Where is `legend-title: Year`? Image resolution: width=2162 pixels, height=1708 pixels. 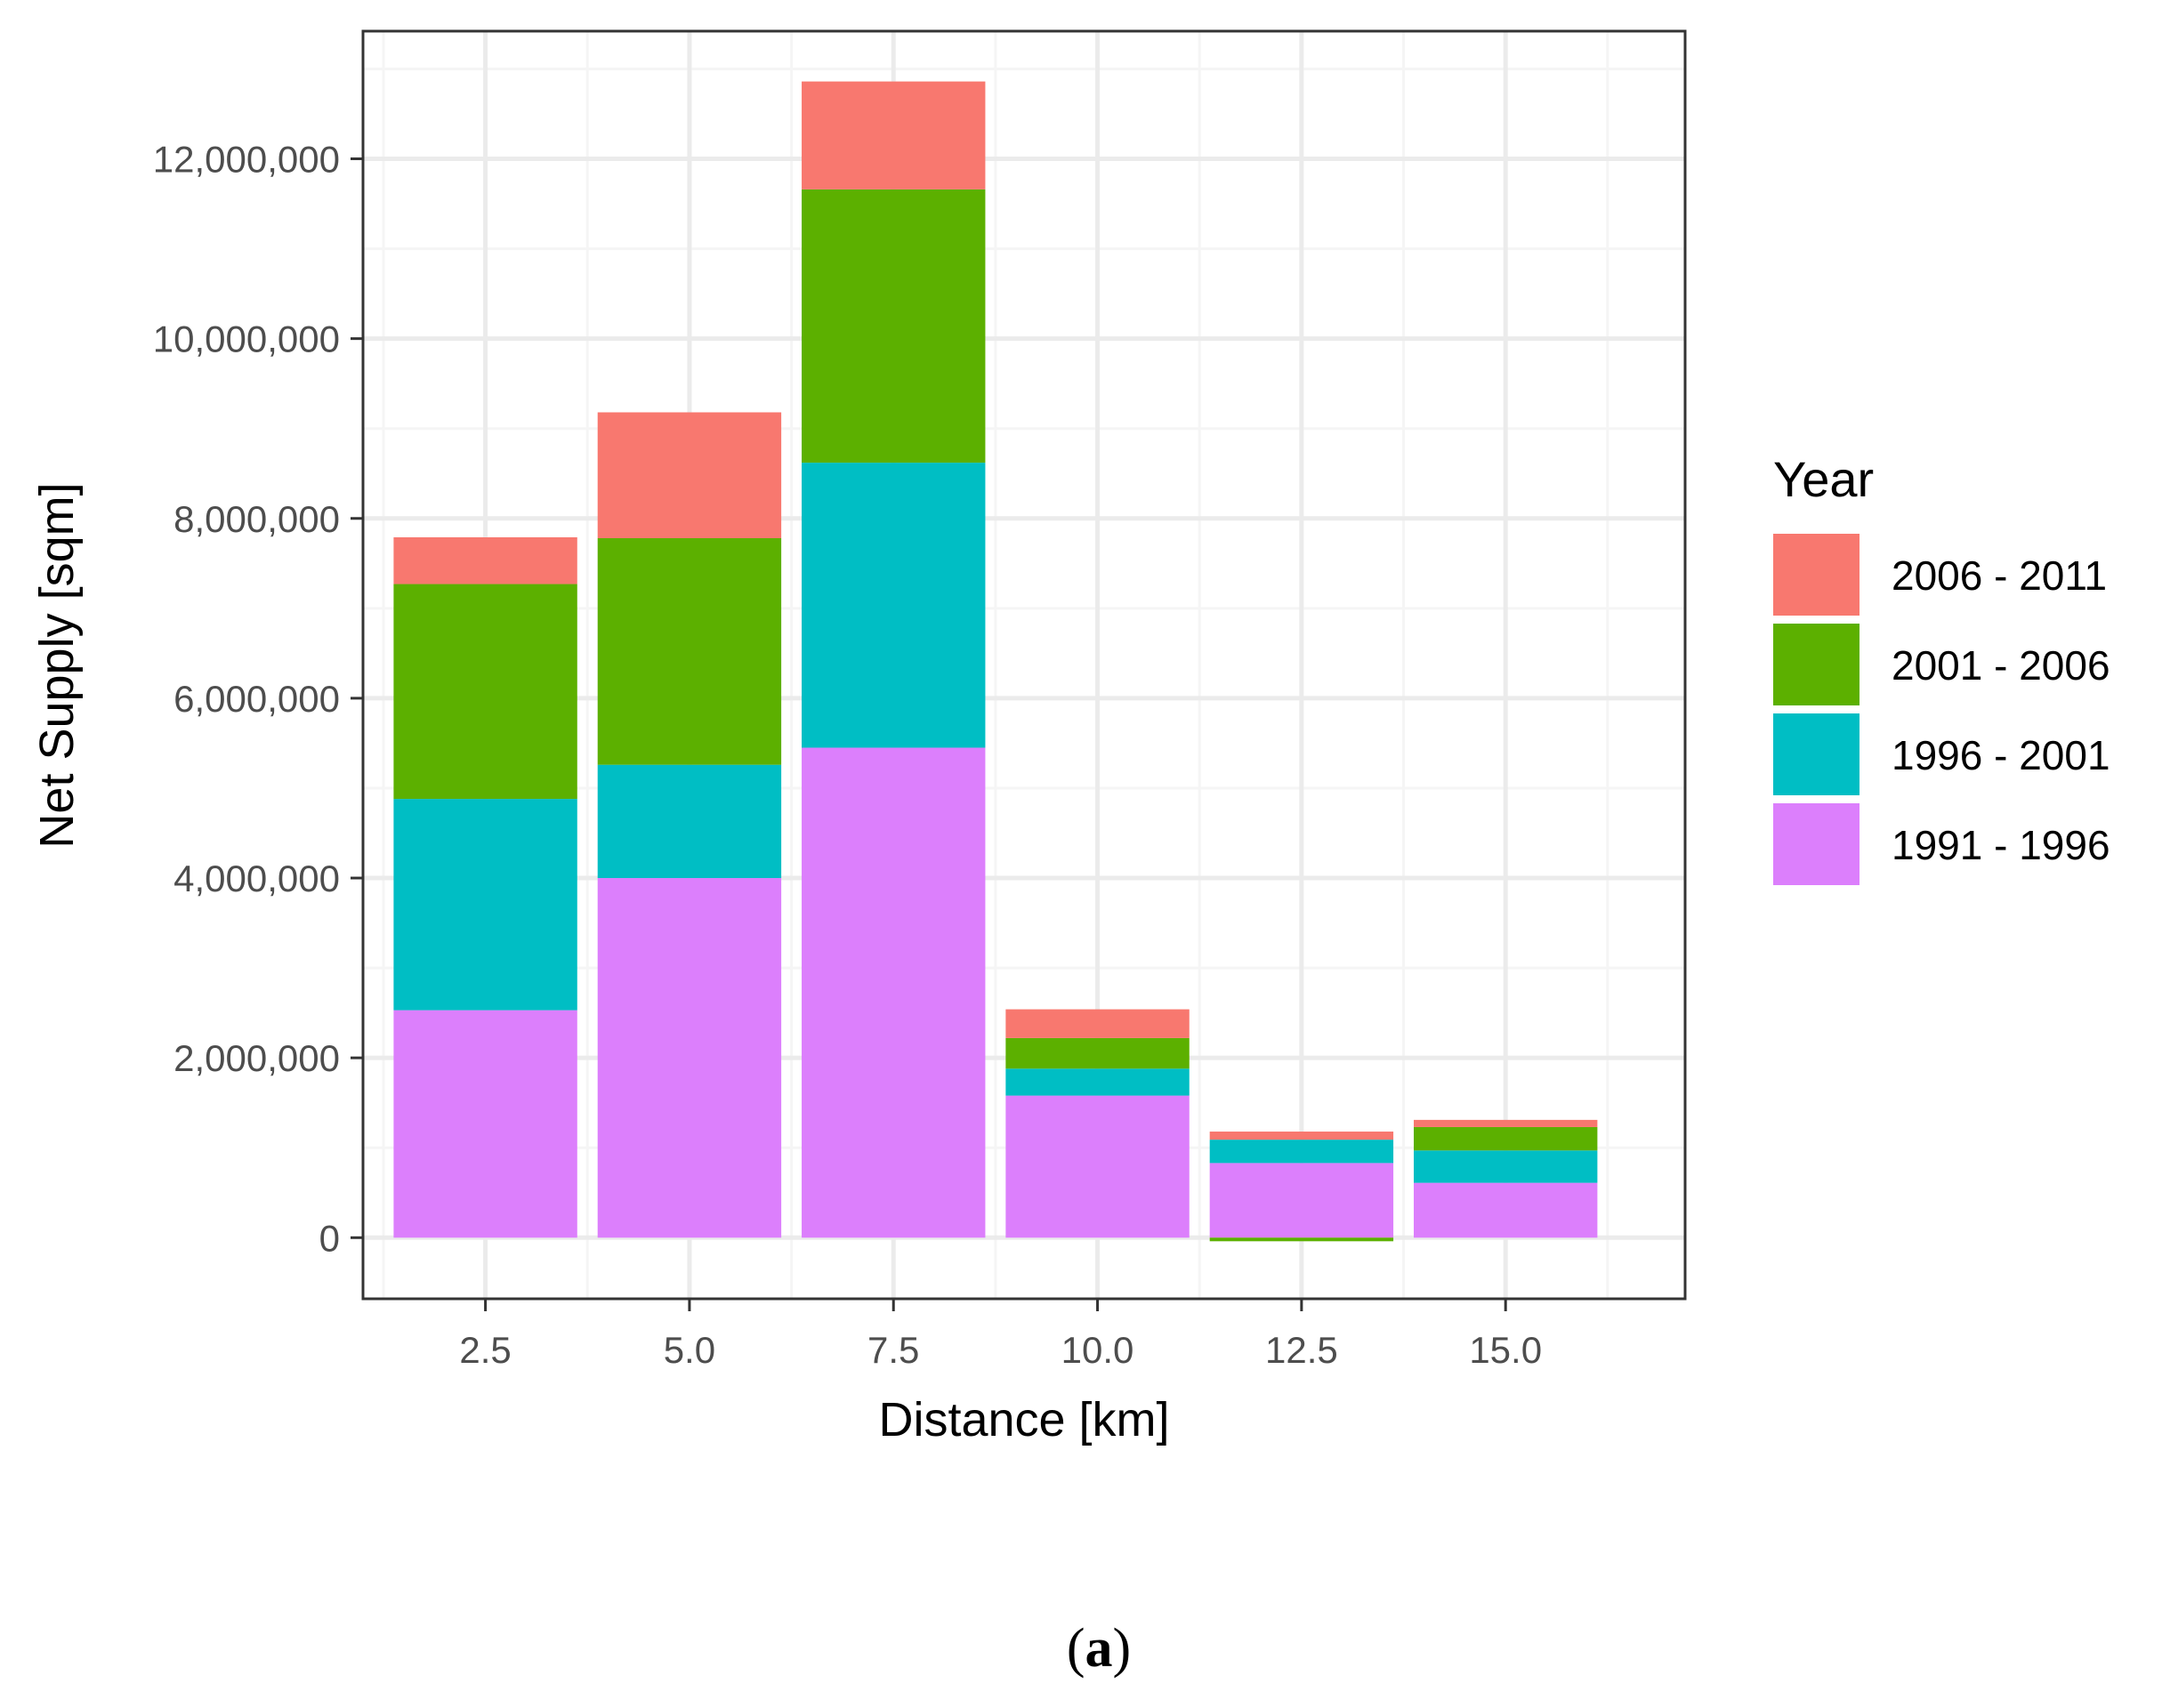 legend-title: Year is located at coordinates (1823, 479).